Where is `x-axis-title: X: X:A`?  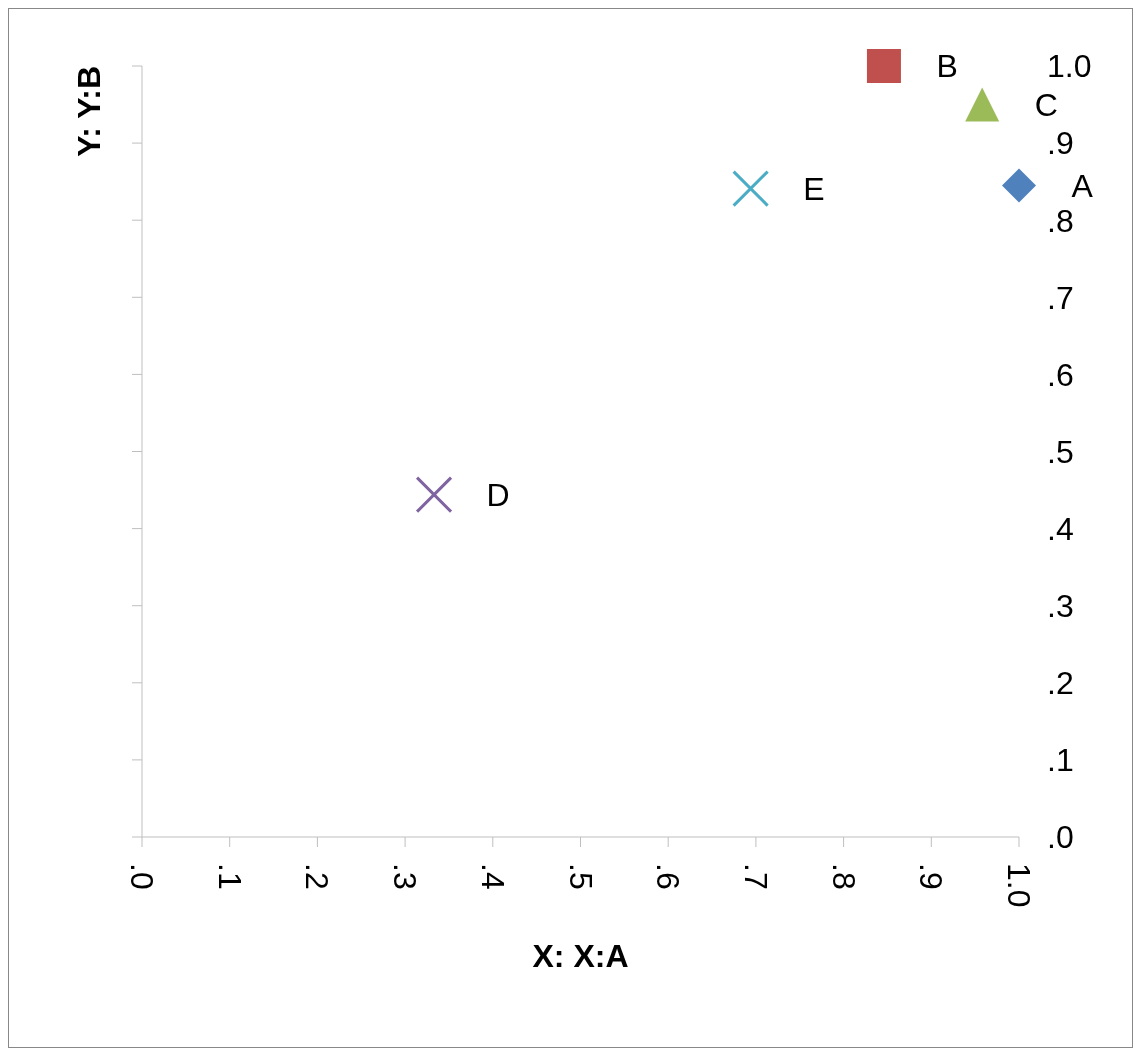
x-axis-title: X: X:A is located at coordinates (580, 956).